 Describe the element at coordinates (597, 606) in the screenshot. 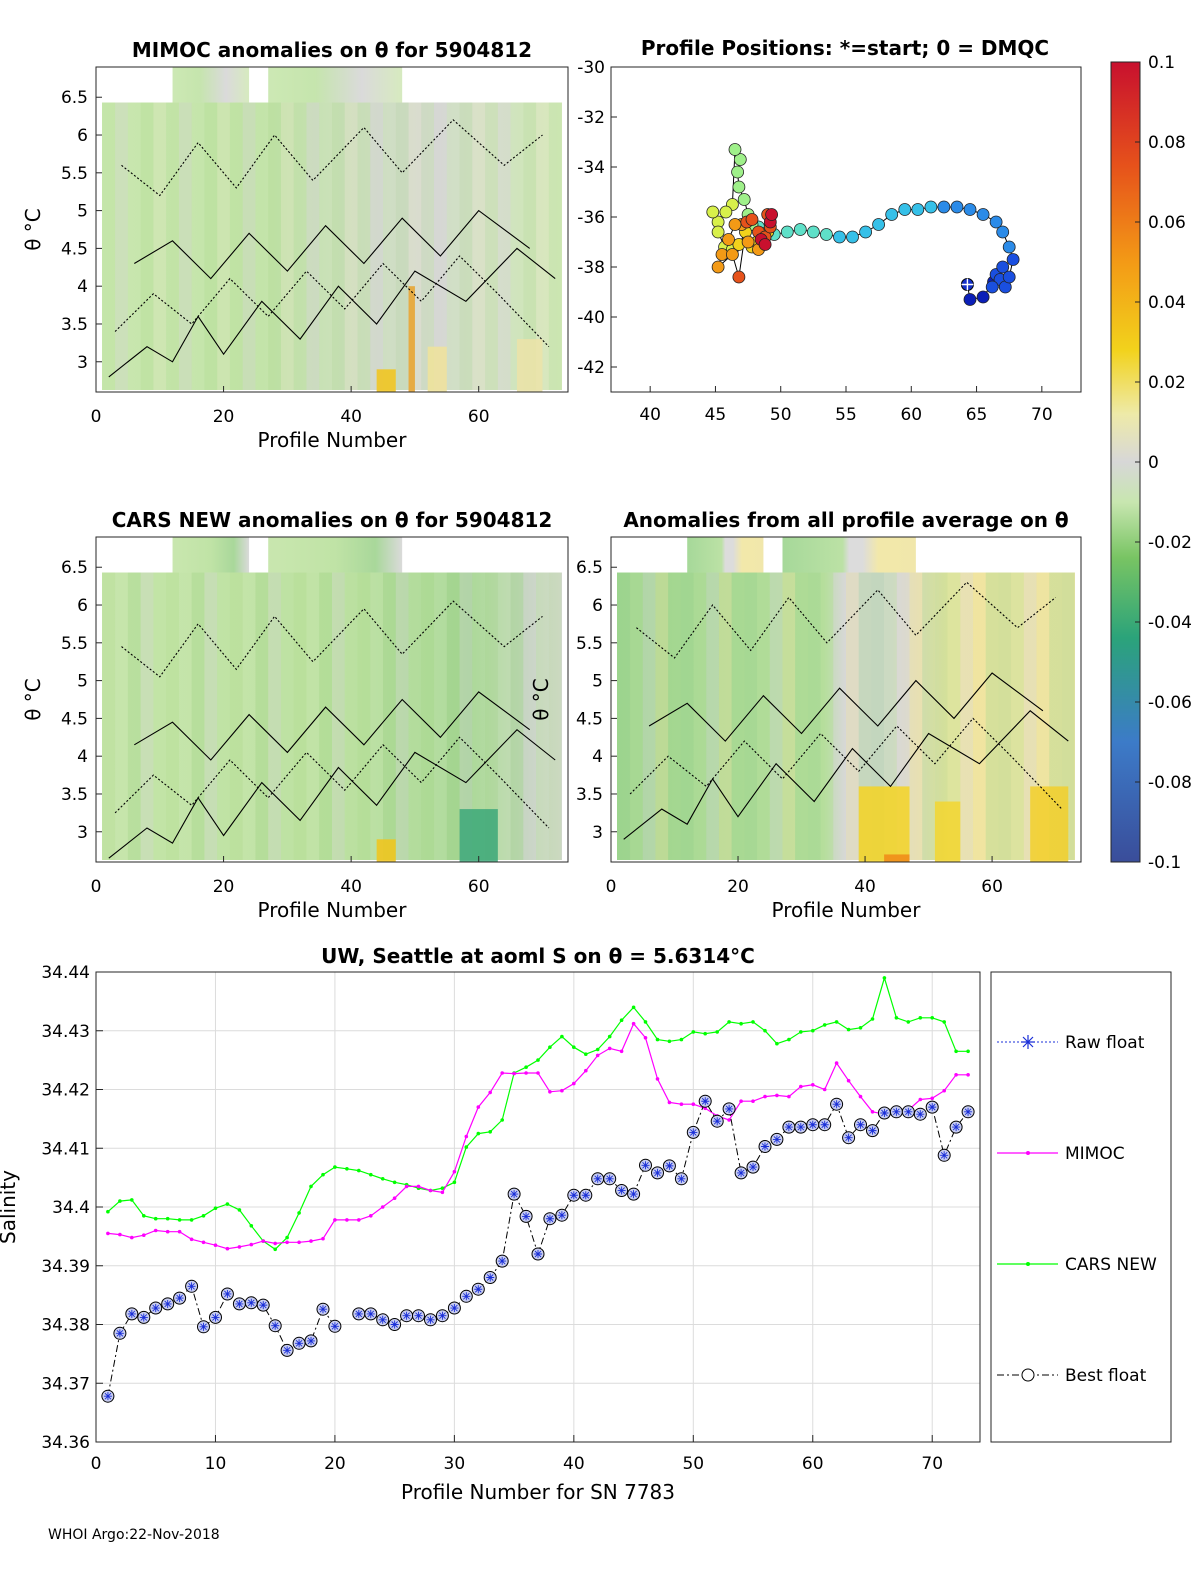

I see `allavg-ytick-label: 6` at that location.